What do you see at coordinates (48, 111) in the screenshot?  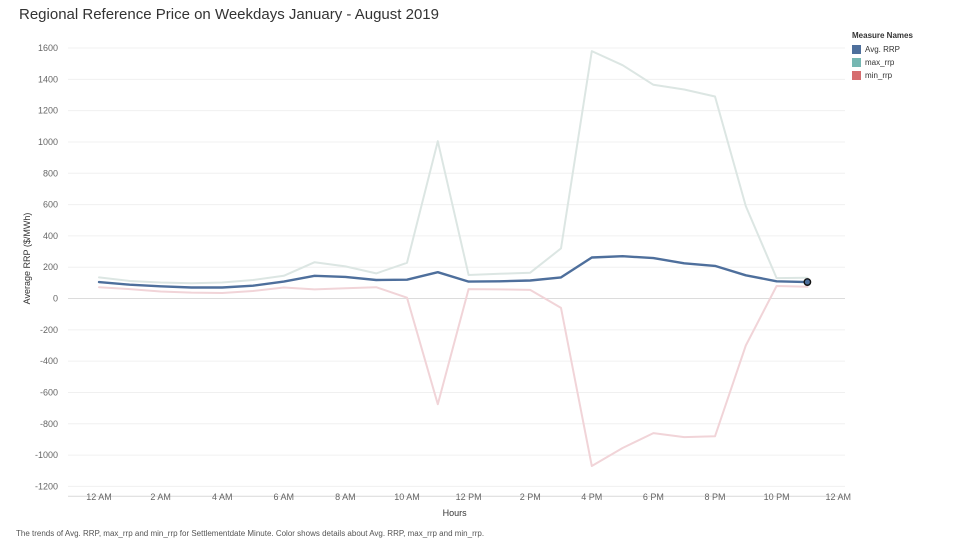 I see `y-tick-label: 1200` at bounding box center [48, 111].